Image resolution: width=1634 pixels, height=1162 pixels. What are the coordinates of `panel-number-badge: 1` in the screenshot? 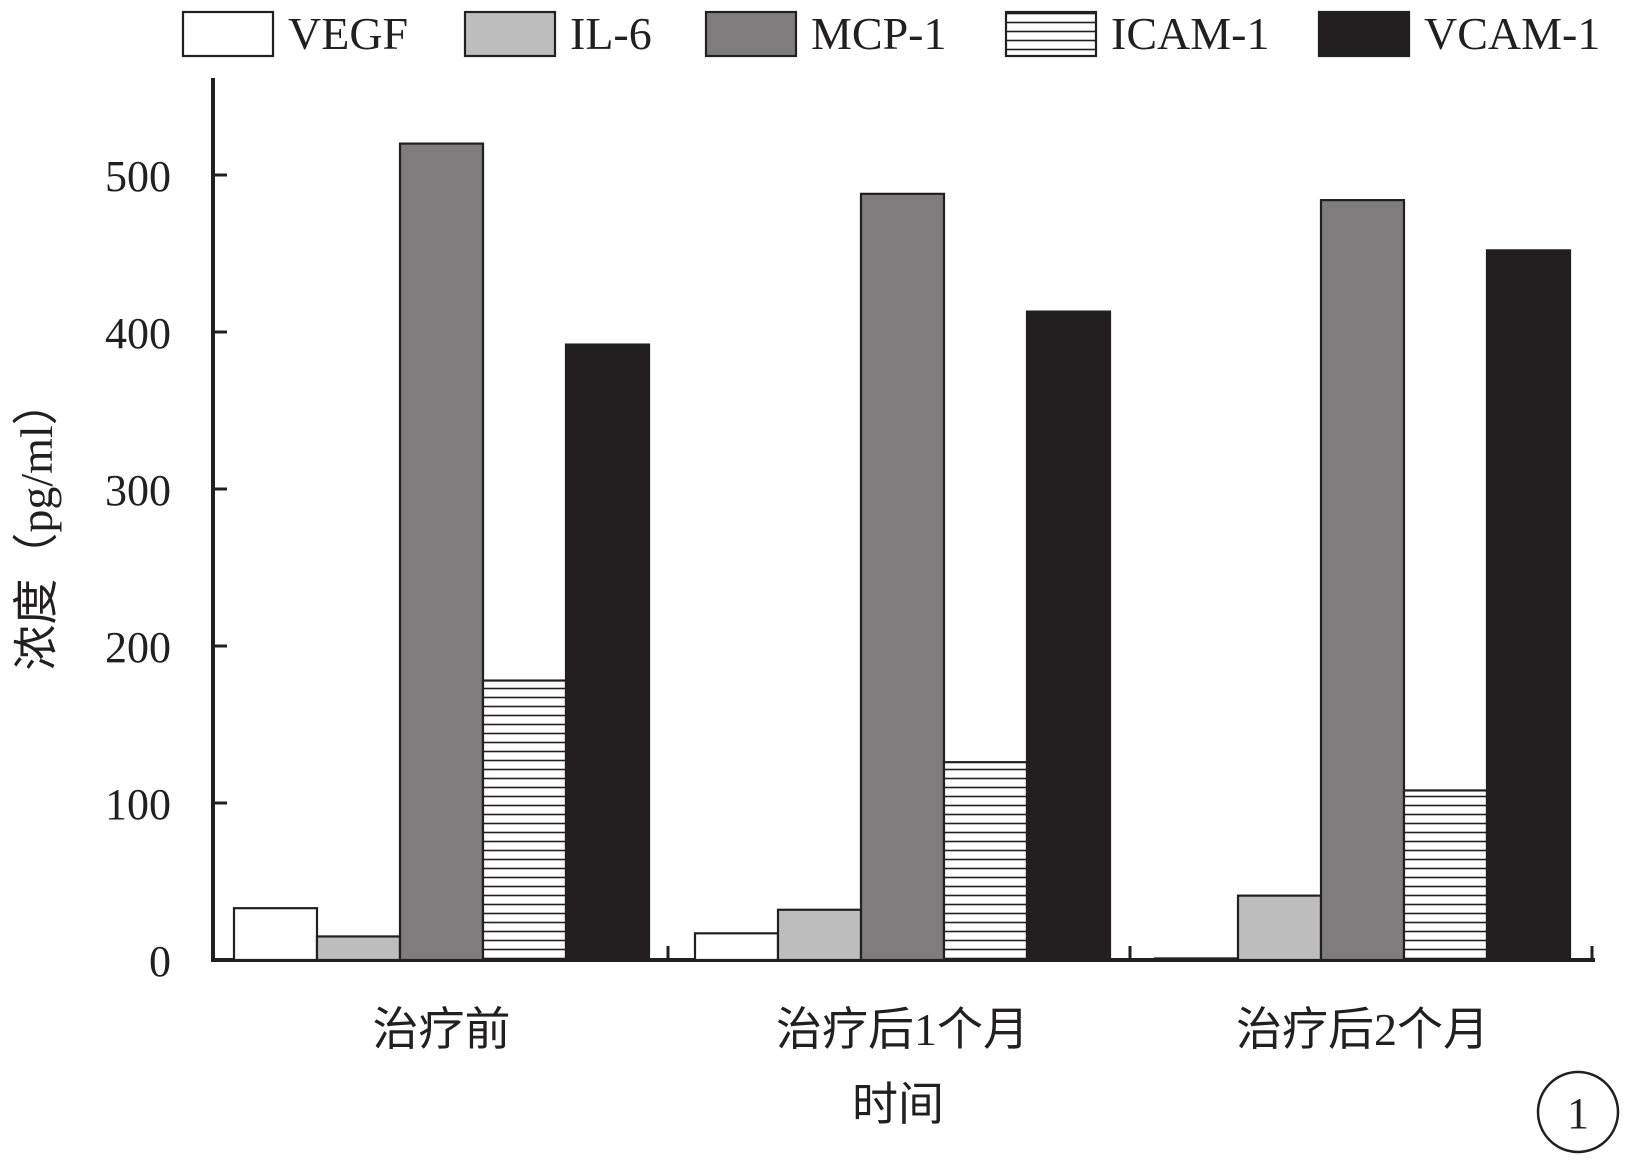 It's located at (1578, 1112).